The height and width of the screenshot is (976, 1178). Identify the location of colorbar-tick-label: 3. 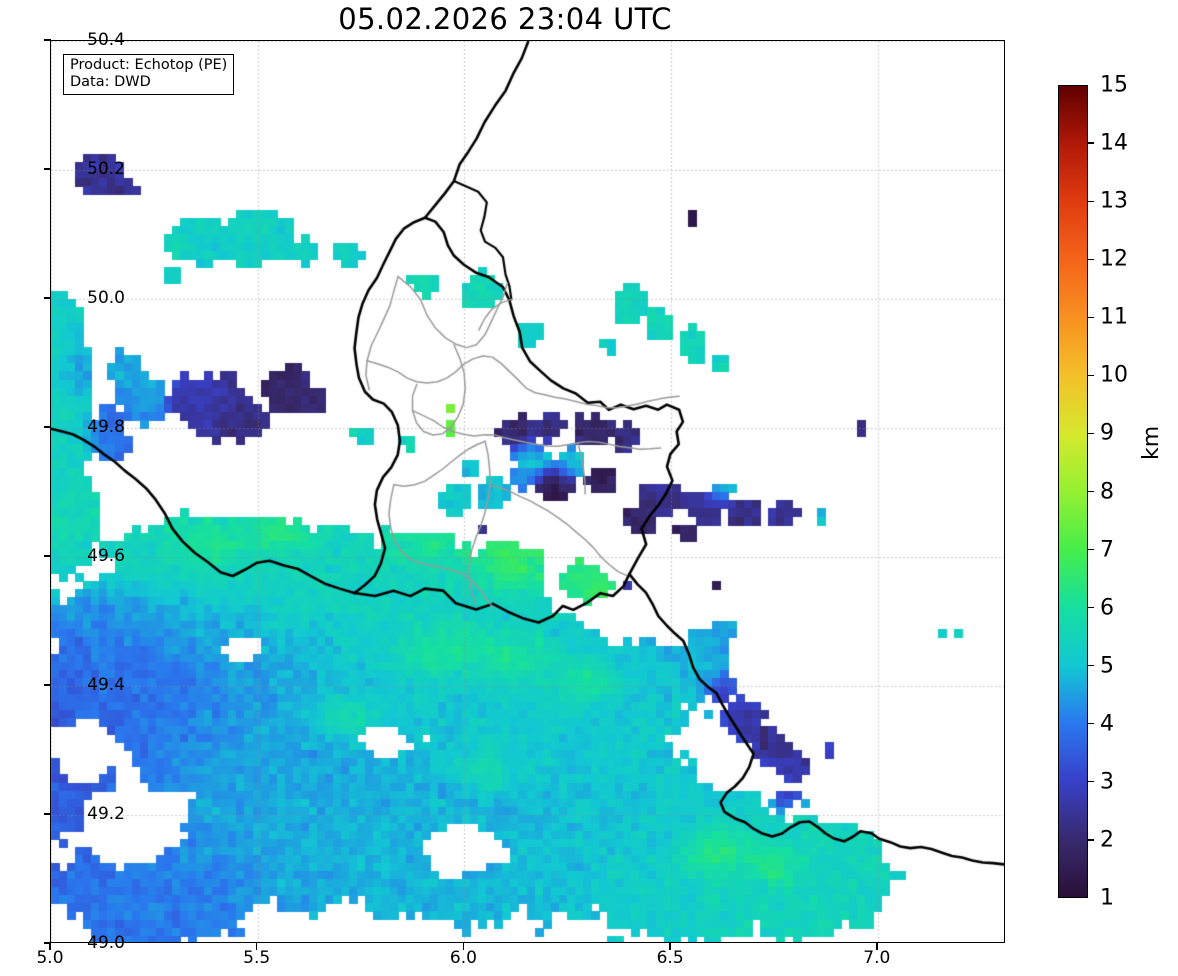
(1107, 782).